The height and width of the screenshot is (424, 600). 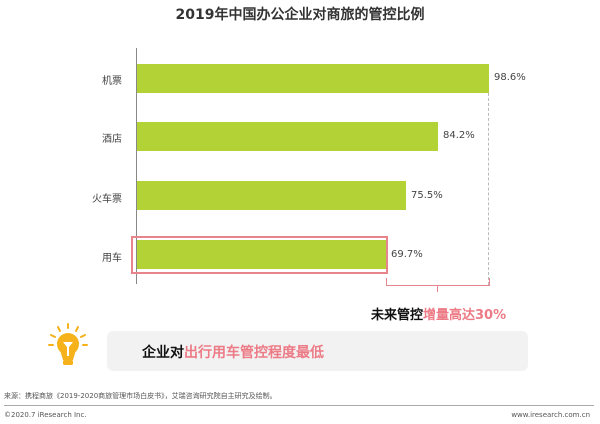 I want to click on insight-pink-text: 出行用车管控程度最低, so click(x=254, y=353).